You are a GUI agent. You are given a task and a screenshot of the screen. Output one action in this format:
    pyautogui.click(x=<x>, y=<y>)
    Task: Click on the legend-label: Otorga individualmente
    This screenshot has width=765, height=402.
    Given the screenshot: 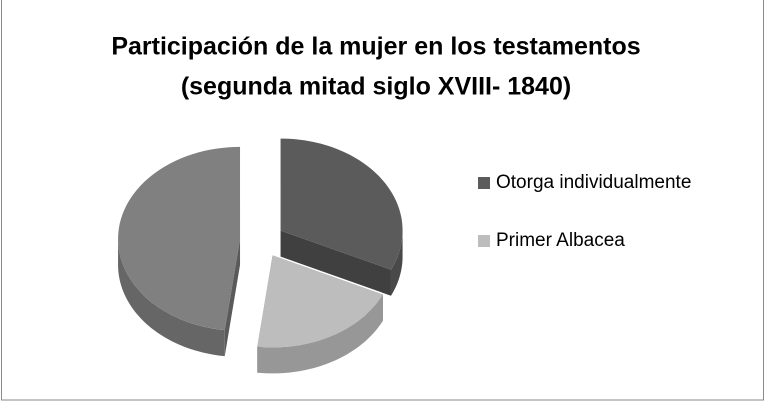 What is the action you would take?
    pyautogui.click(x=593, y=182)
    